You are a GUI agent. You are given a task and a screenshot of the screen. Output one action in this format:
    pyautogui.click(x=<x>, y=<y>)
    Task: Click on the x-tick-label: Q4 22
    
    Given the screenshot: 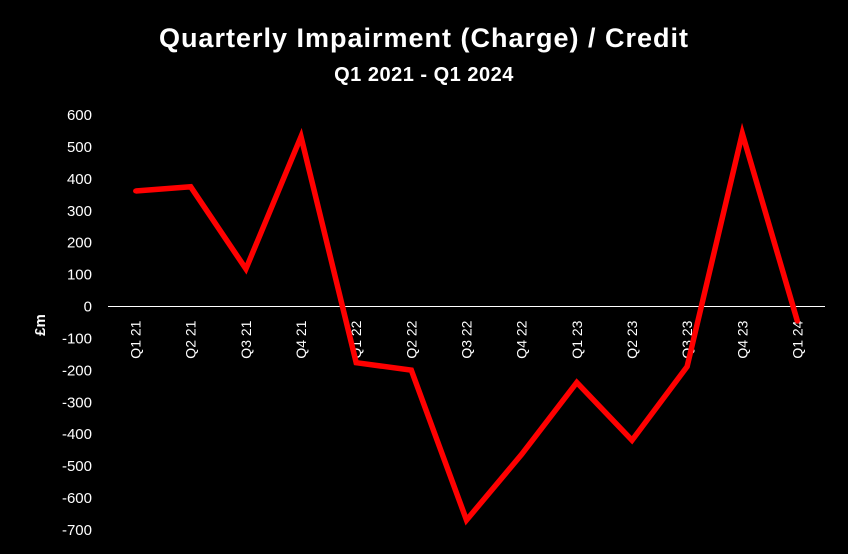 What is the action you would take?
    pyautogui.click(x=522, y=339)
    